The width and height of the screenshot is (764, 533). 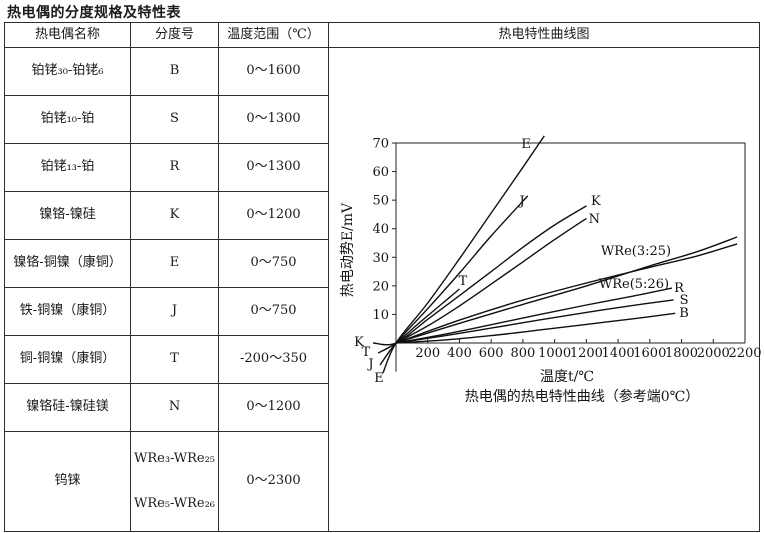 I want to click on range-cell: 0～1600, so click(x=273, y=71).